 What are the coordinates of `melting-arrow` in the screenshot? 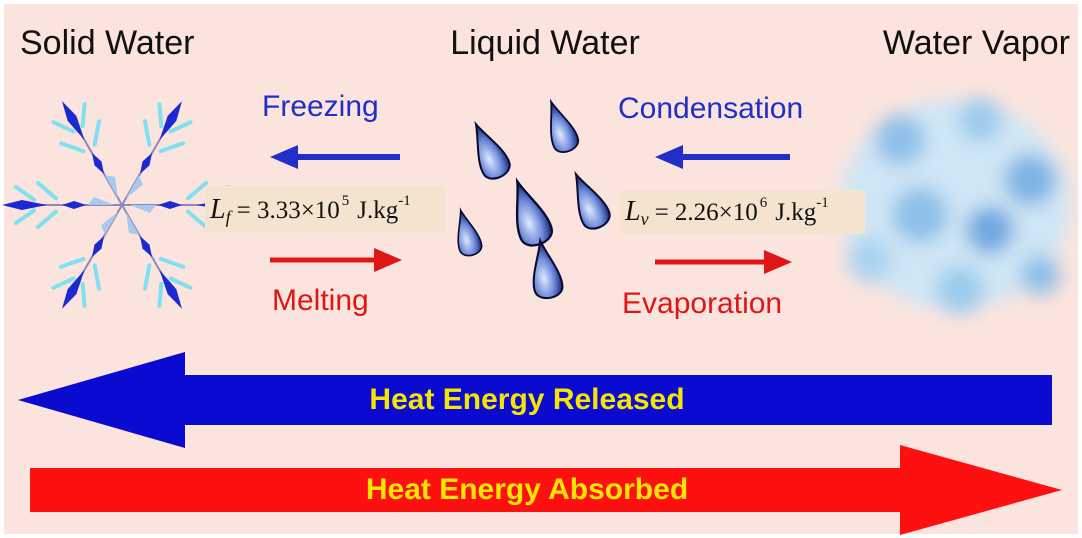 It's located at (336, 260).